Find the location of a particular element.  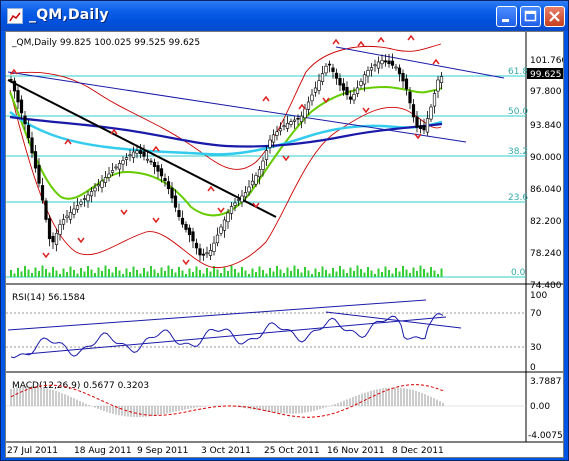

close-button is located at coordinates (554, 16).